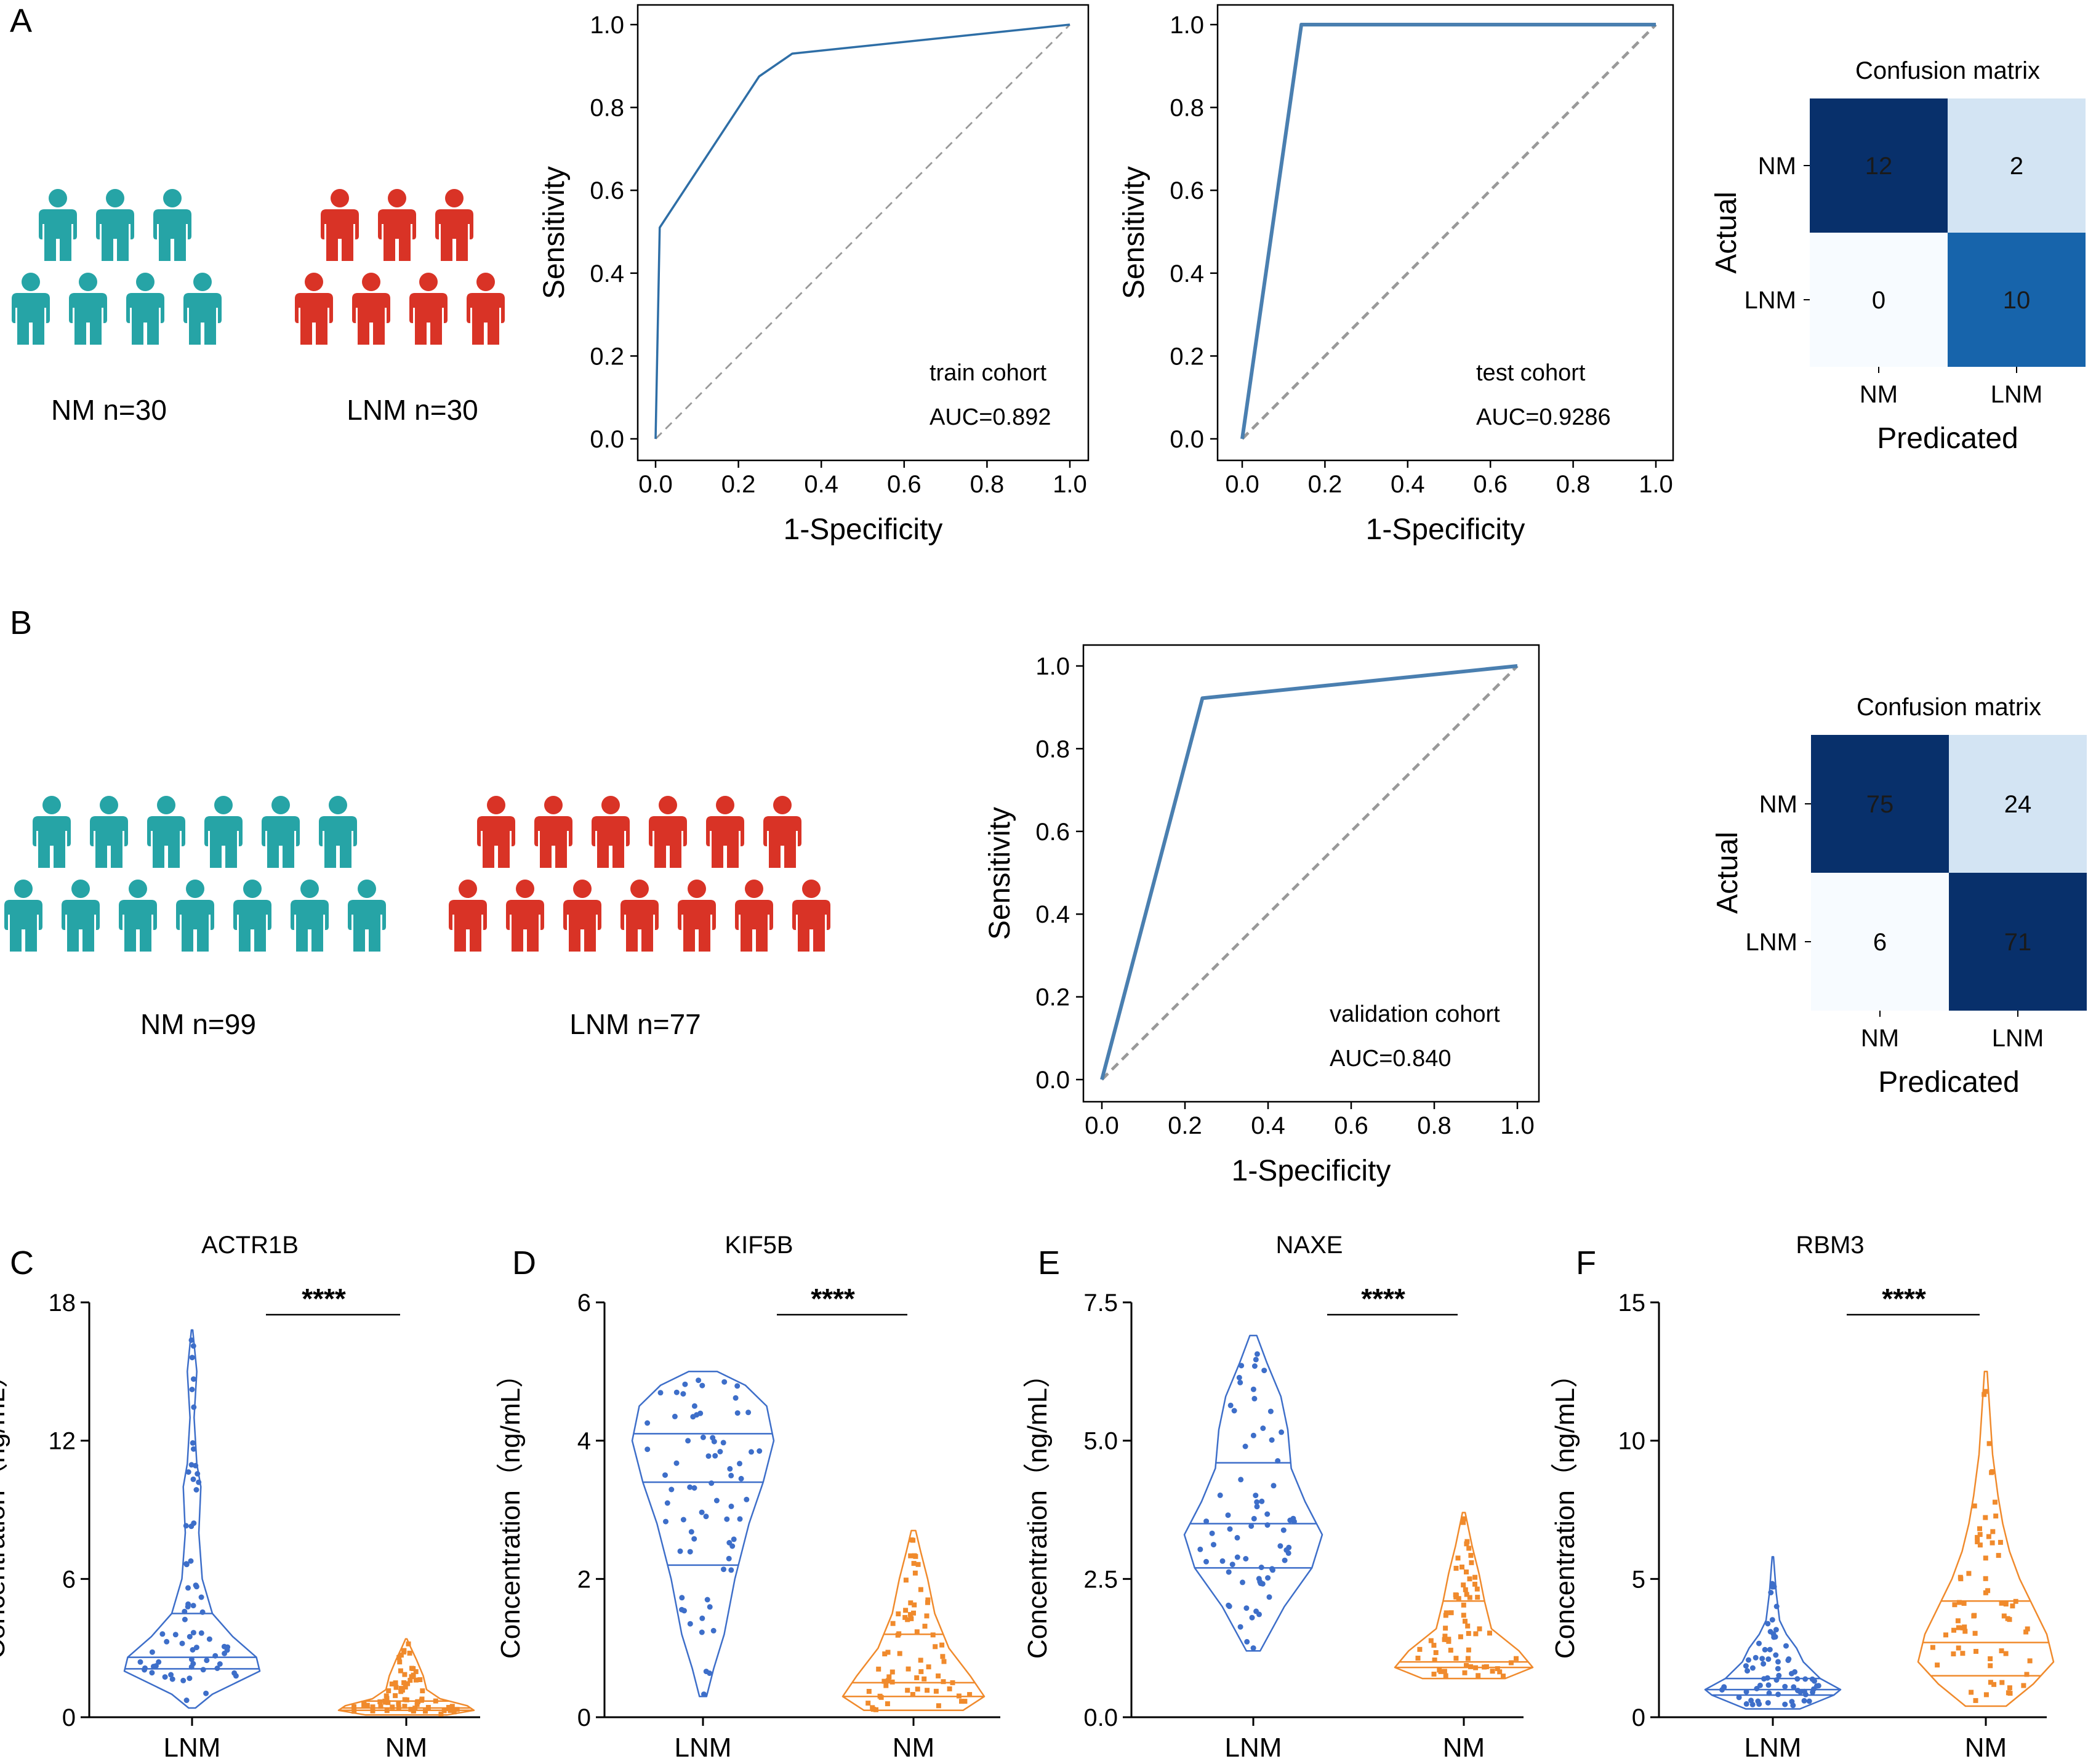 This screenshot has height=1764, width=2088. What do you see at coordinates (987, 484) in the screenshot?
I see `x-tick-label: 0.8` at bounding box center [987, 484].